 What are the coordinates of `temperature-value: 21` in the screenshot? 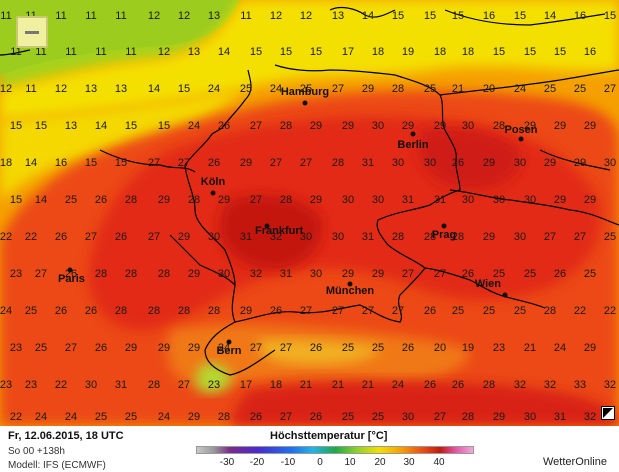 It's located at (306, 385).